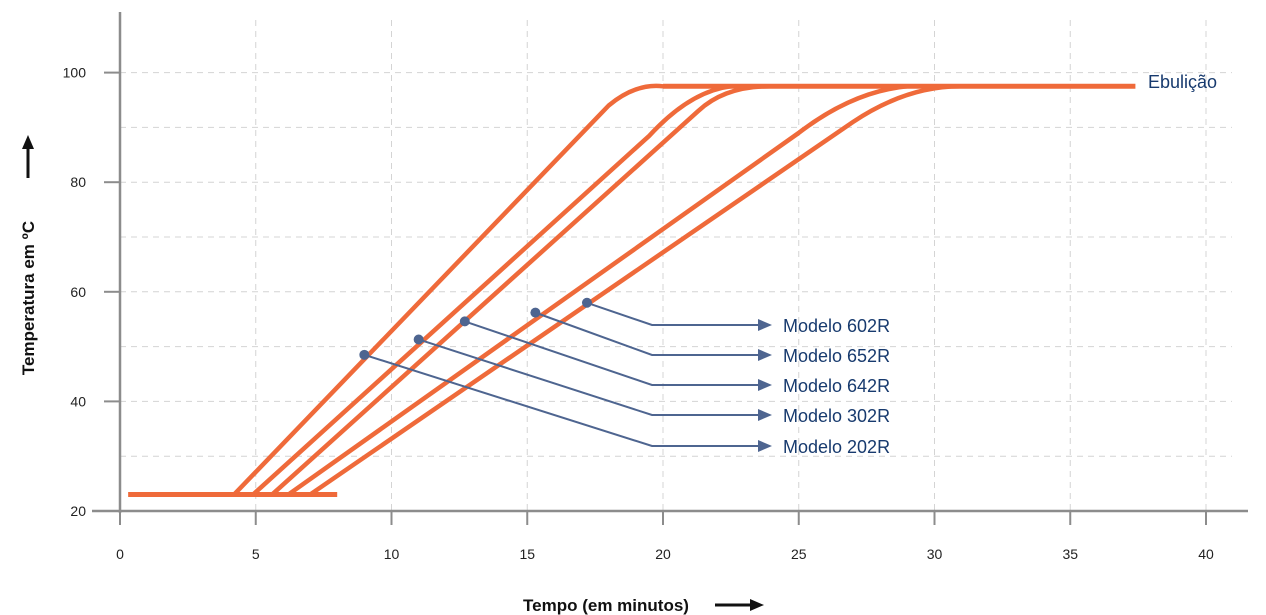  What do you see at coordinates (28, 156) in the screenshot?
I see `y-axis-arrow` at bounding box center [28, 156].